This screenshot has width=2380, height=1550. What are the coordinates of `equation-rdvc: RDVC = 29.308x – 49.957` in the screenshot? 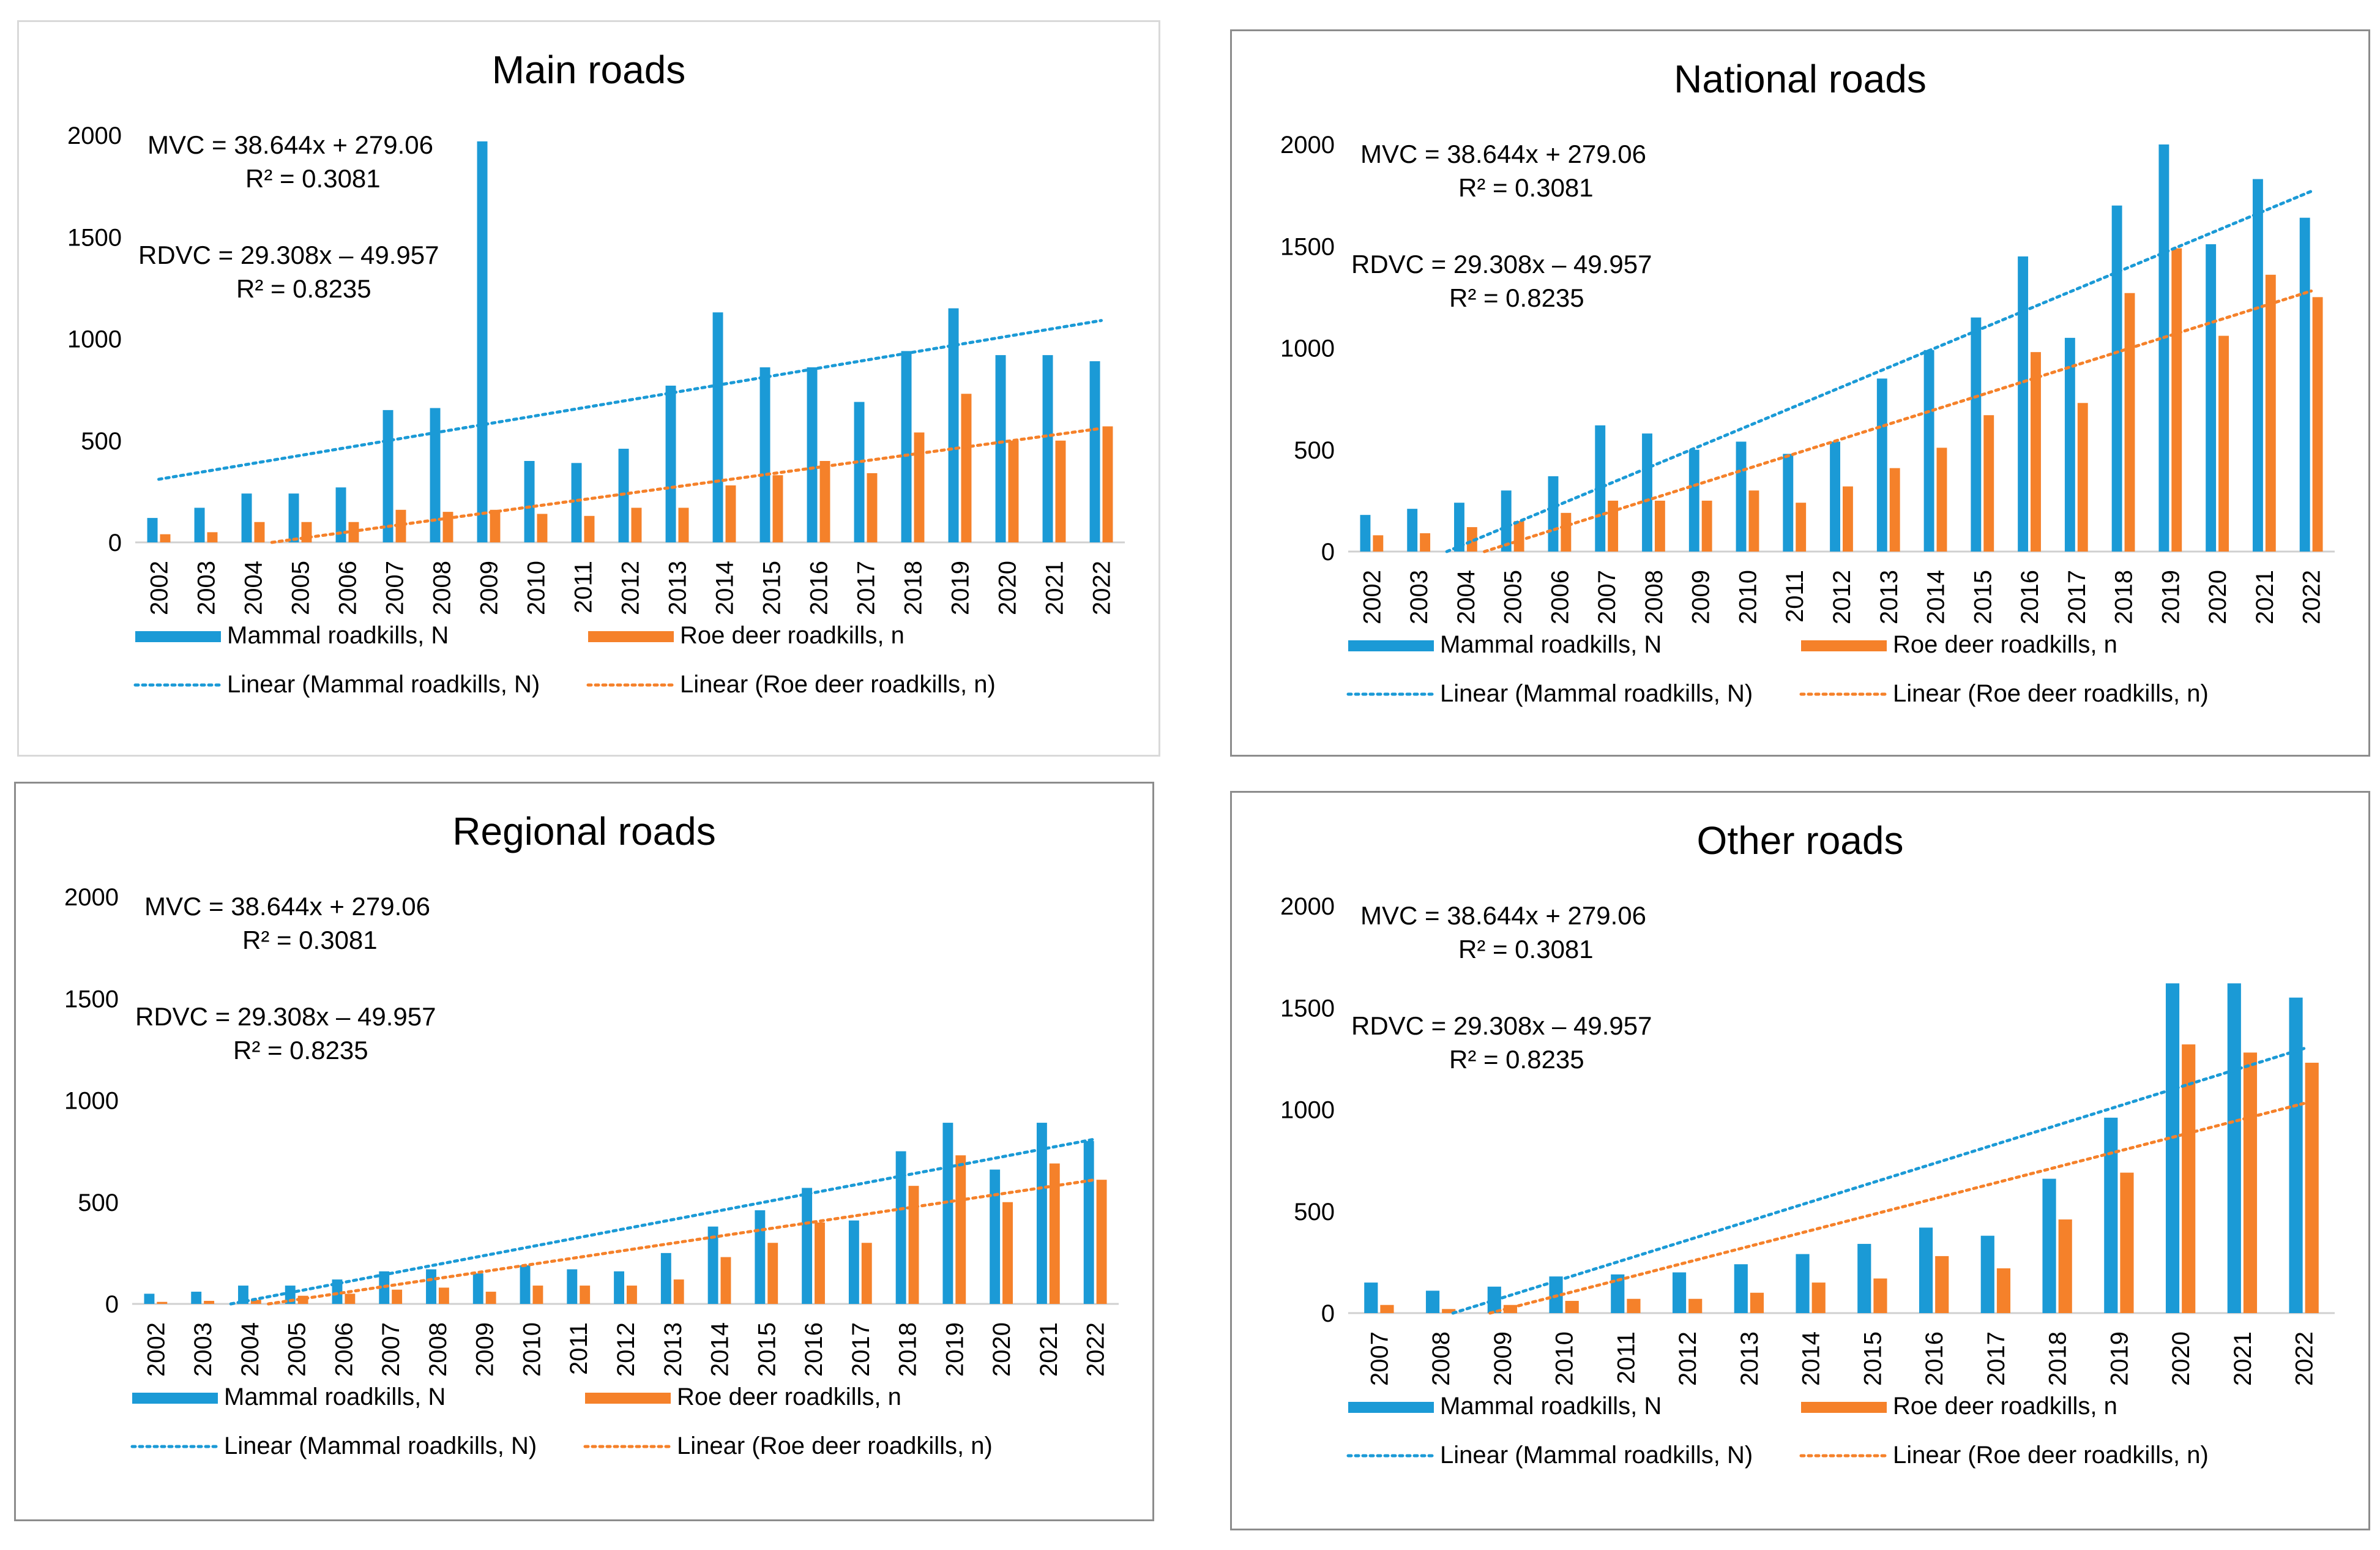 It's located at (288, 255).